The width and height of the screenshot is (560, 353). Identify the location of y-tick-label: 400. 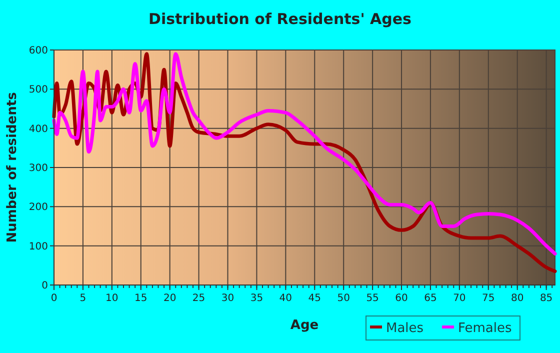
(38, 129).